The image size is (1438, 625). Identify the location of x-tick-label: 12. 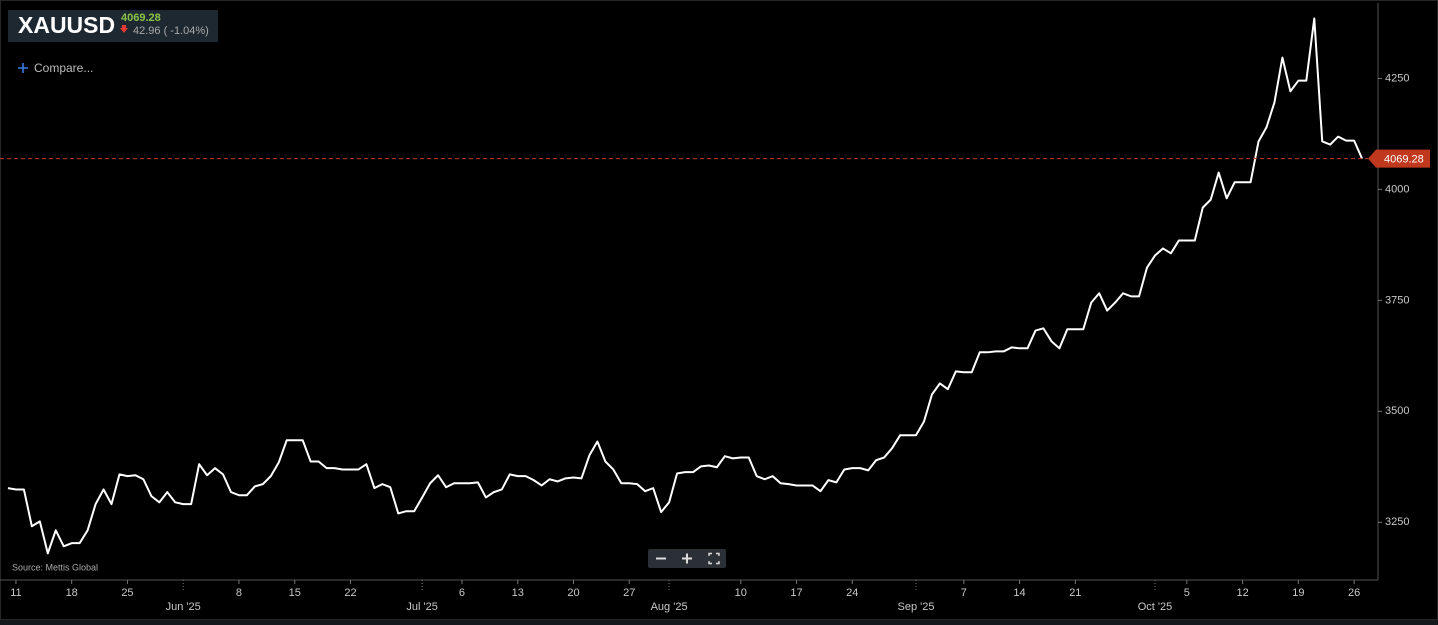
(1242, 593).